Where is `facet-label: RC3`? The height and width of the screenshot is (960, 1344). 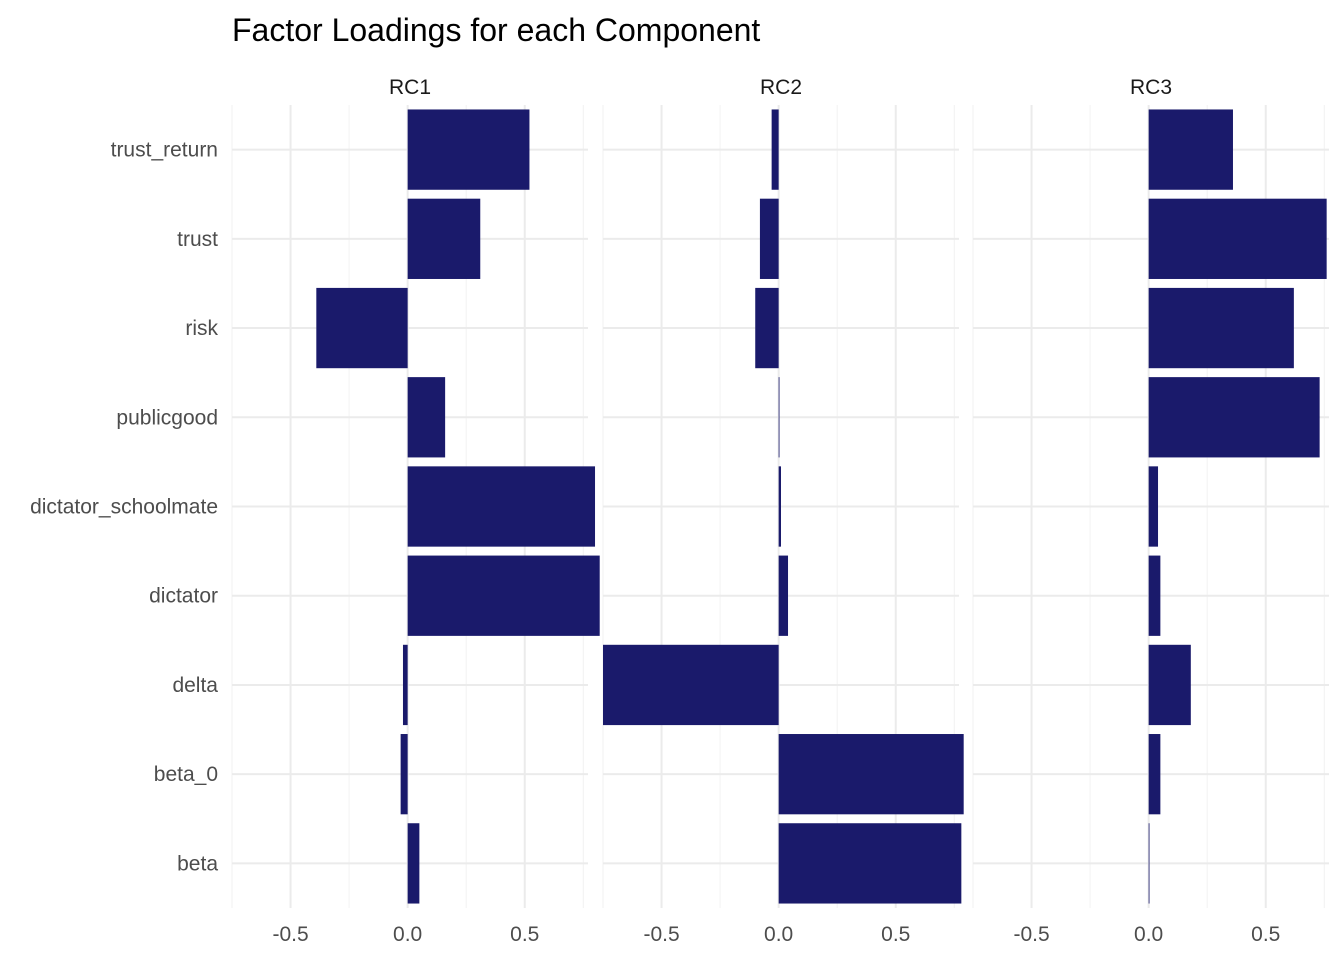 facet-label: RC3 is located at coordinates (1151, 87).